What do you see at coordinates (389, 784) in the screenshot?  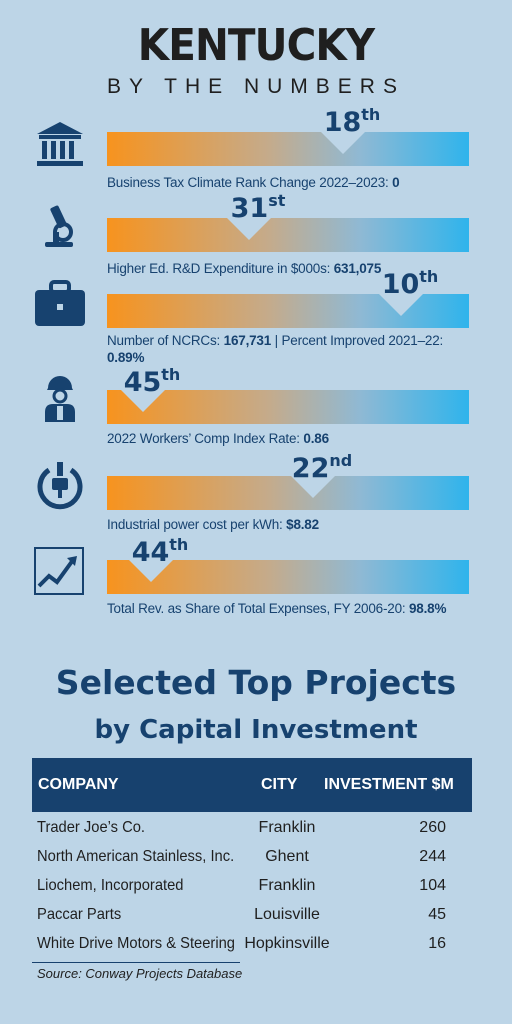 I see `column-header-investment: INVESTMENT $M` at bounding box center [389, 784].